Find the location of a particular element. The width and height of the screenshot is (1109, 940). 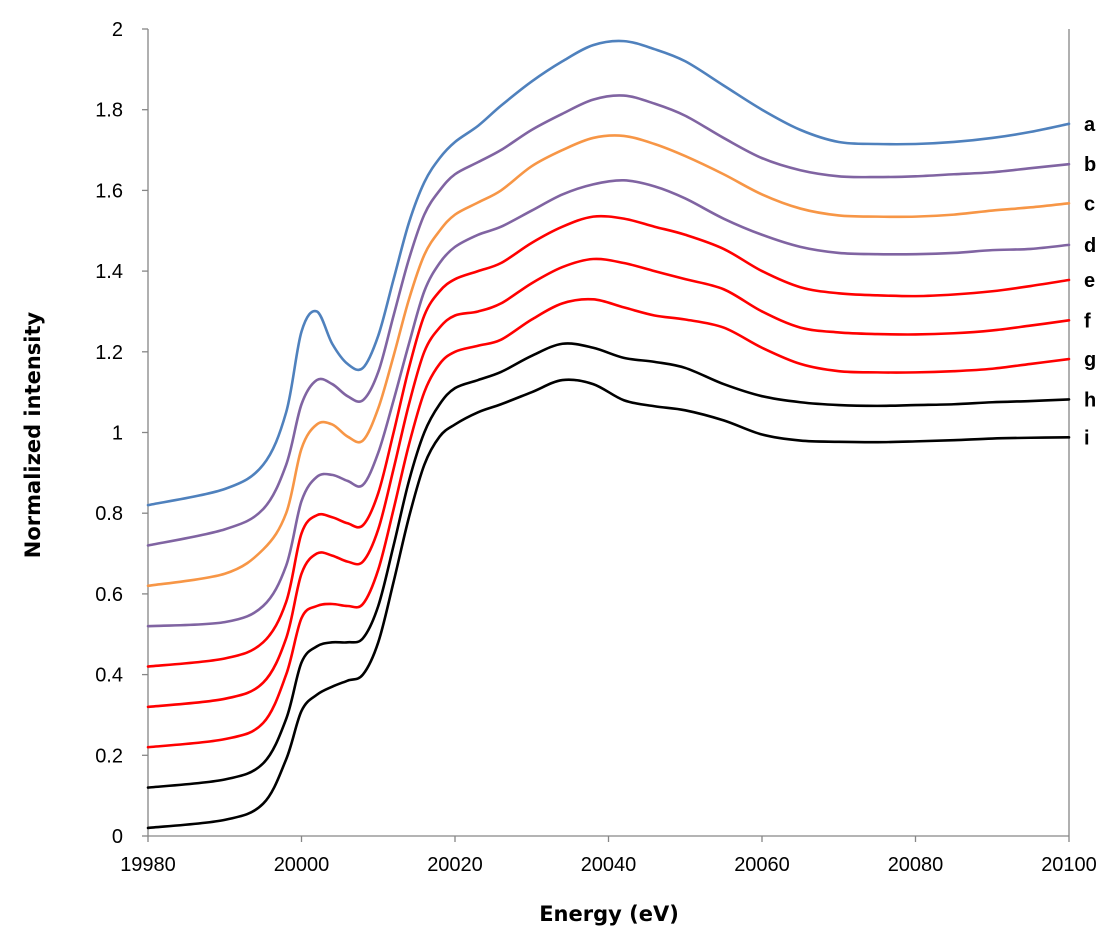

y-tick-label: 1.4 is located at coordinates (109, 272).